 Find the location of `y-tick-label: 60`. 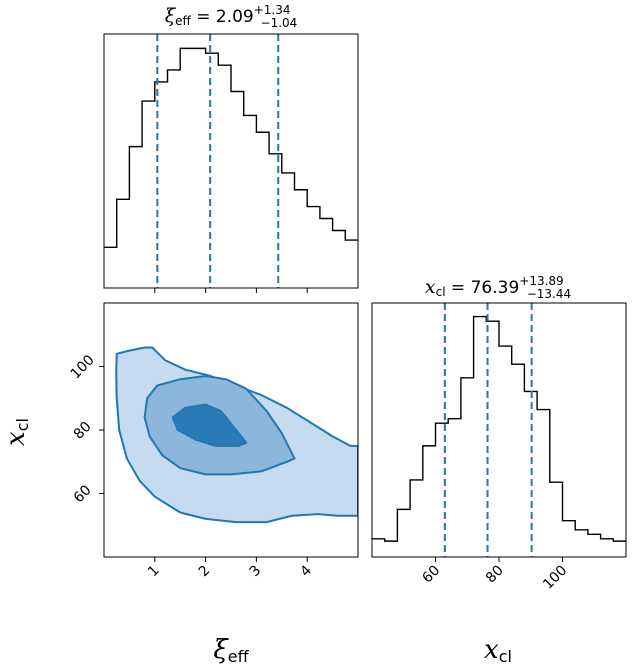

y-tick-label: 60 is located at coordinates (83, 494).